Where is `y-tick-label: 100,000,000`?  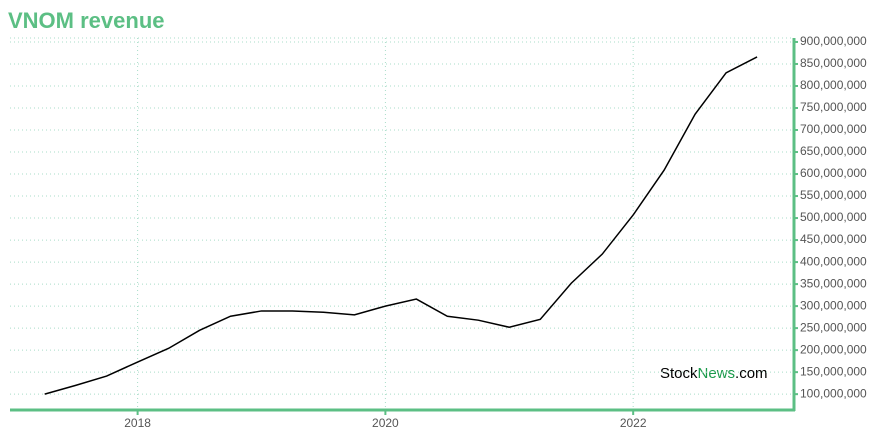 y-tick-label: 100,000,000 is located at coordinates (833, 393).